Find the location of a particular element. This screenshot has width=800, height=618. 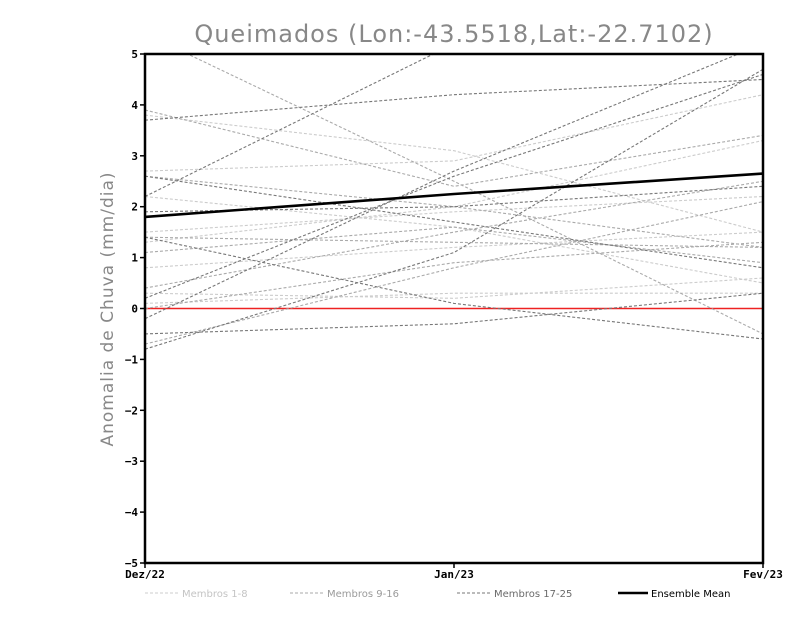

chart-title: Queimados (Lon:-43.5518,Lat:-22.7102) is located at coordinates (453, 34).